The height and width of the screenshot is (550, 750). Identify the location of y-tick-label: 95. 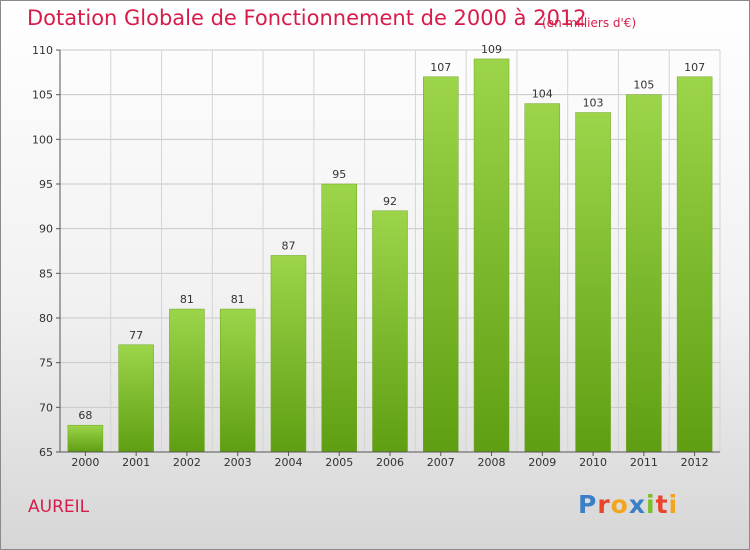
(46, 184).